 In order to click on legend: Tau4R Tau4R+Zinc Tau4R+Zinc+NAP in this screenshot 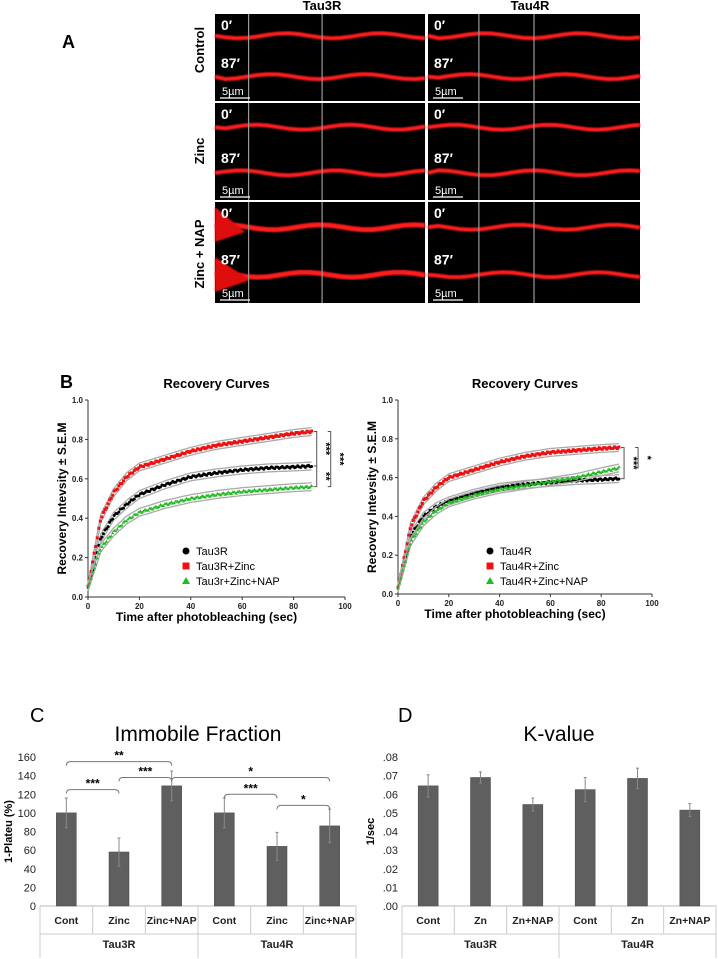, I will do `click(537, 567)`.